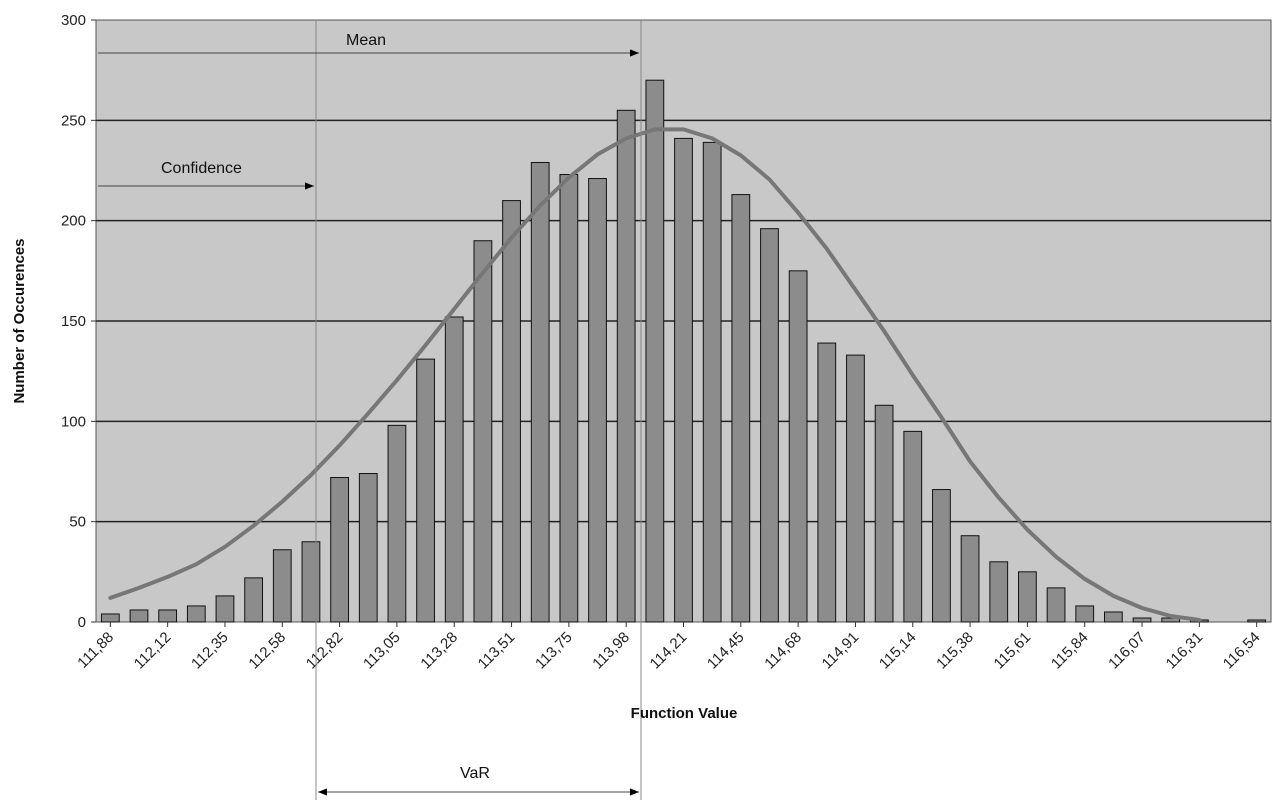  What do you see at coordinates (955, 651) in the screenshot?
I see `x-tick-label: 115,38` at bounding box center [955, 651].